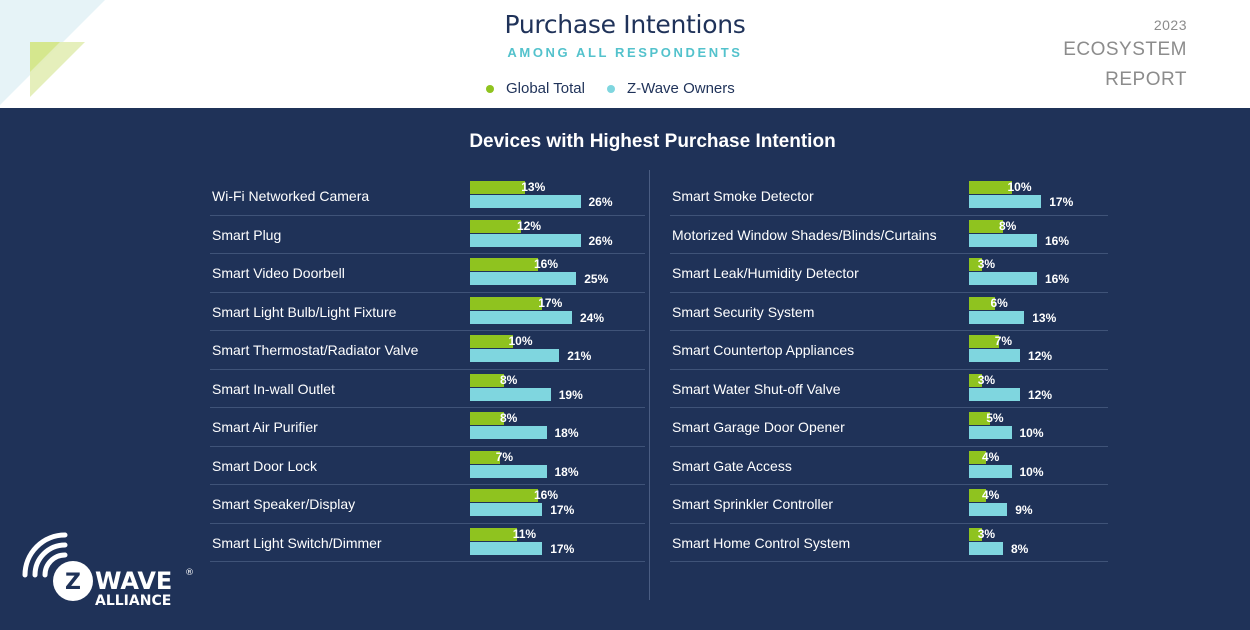  What do you see at coordinates (753, 504) in the screenshot?
I see `category-label: Smart Sprinkler Controller` at bounding box center [753, 504].